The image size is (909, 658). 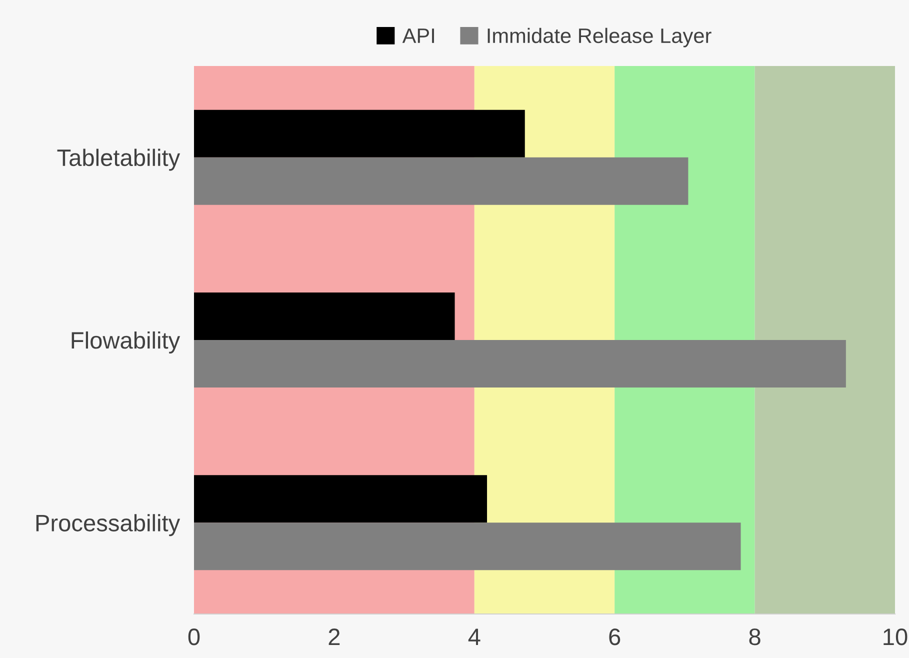 What do you see at coordinates (614, 637) in the screenshot?
I see `x-tick-label: 6` at bounding box center [614, 637].